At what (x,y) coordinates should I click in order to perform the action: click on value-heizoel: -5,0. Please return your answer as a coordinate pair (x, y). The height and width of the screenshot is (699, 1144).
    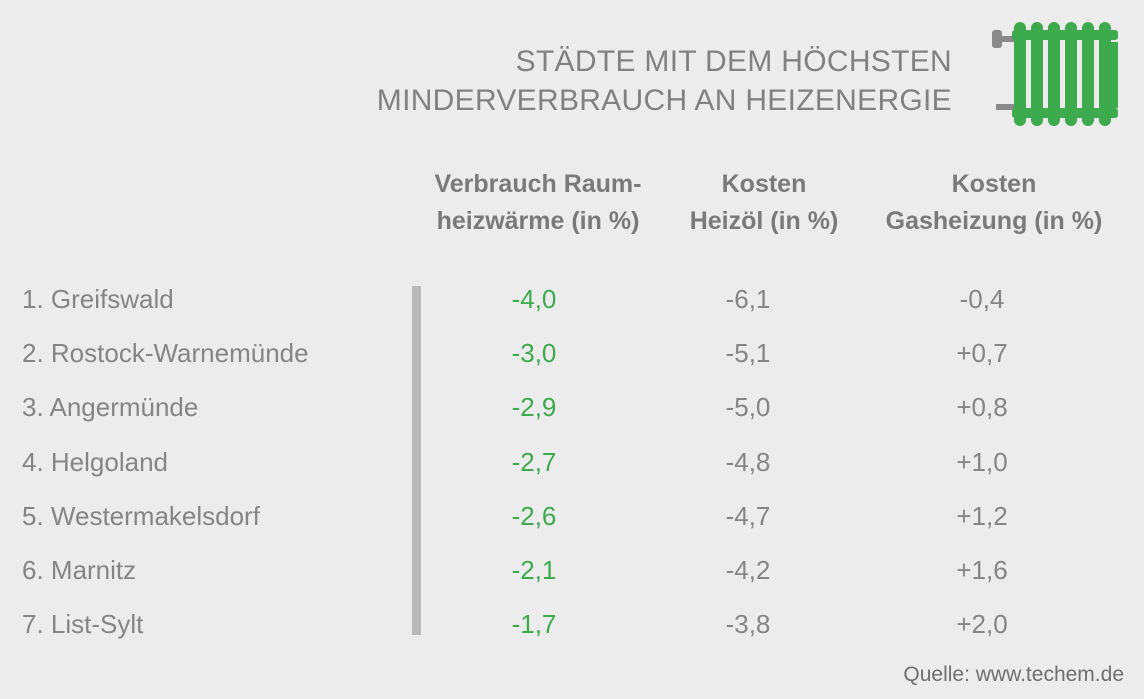
    Looking at the image, I should click on (748, 407).